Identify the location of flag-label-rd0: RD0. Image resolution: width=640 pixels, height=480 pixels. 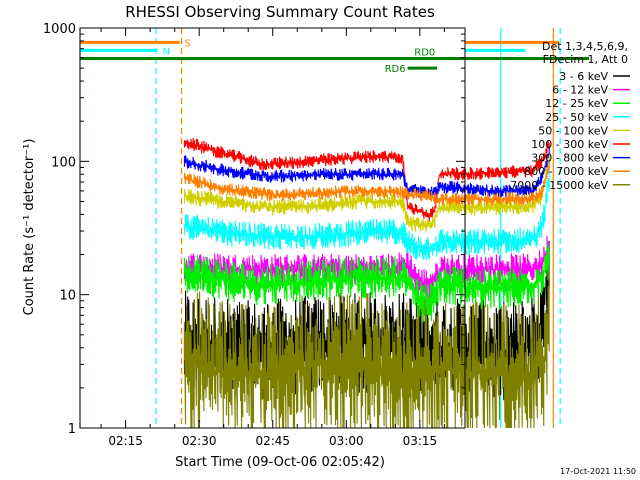
(424, 53).